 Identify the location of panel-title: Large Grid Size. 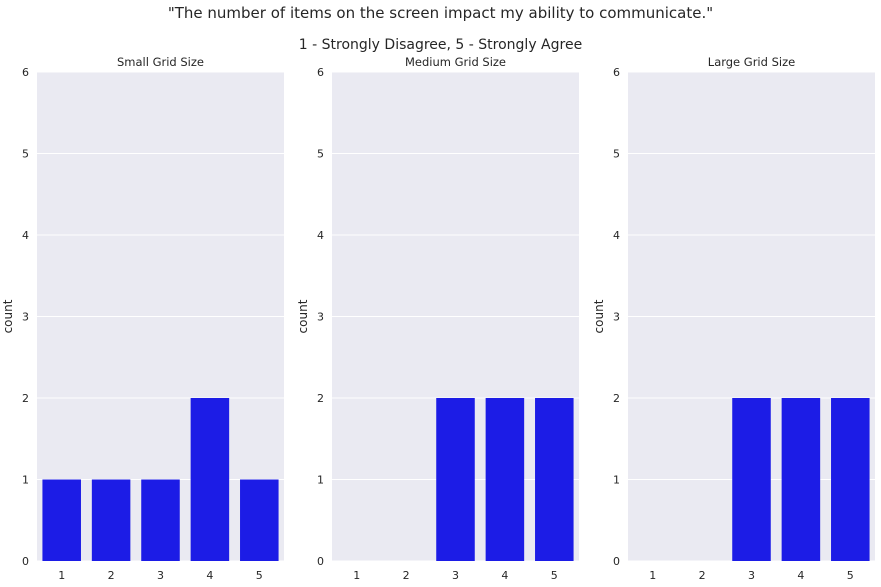
(751, 62).